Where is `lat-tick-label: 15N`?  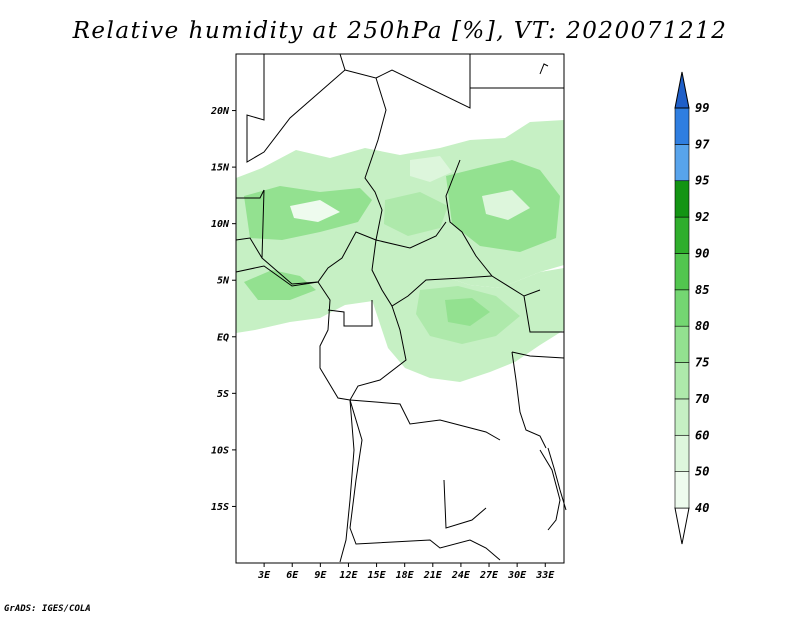 lat-tick-label: 15N is located at coordinates (220, 168).